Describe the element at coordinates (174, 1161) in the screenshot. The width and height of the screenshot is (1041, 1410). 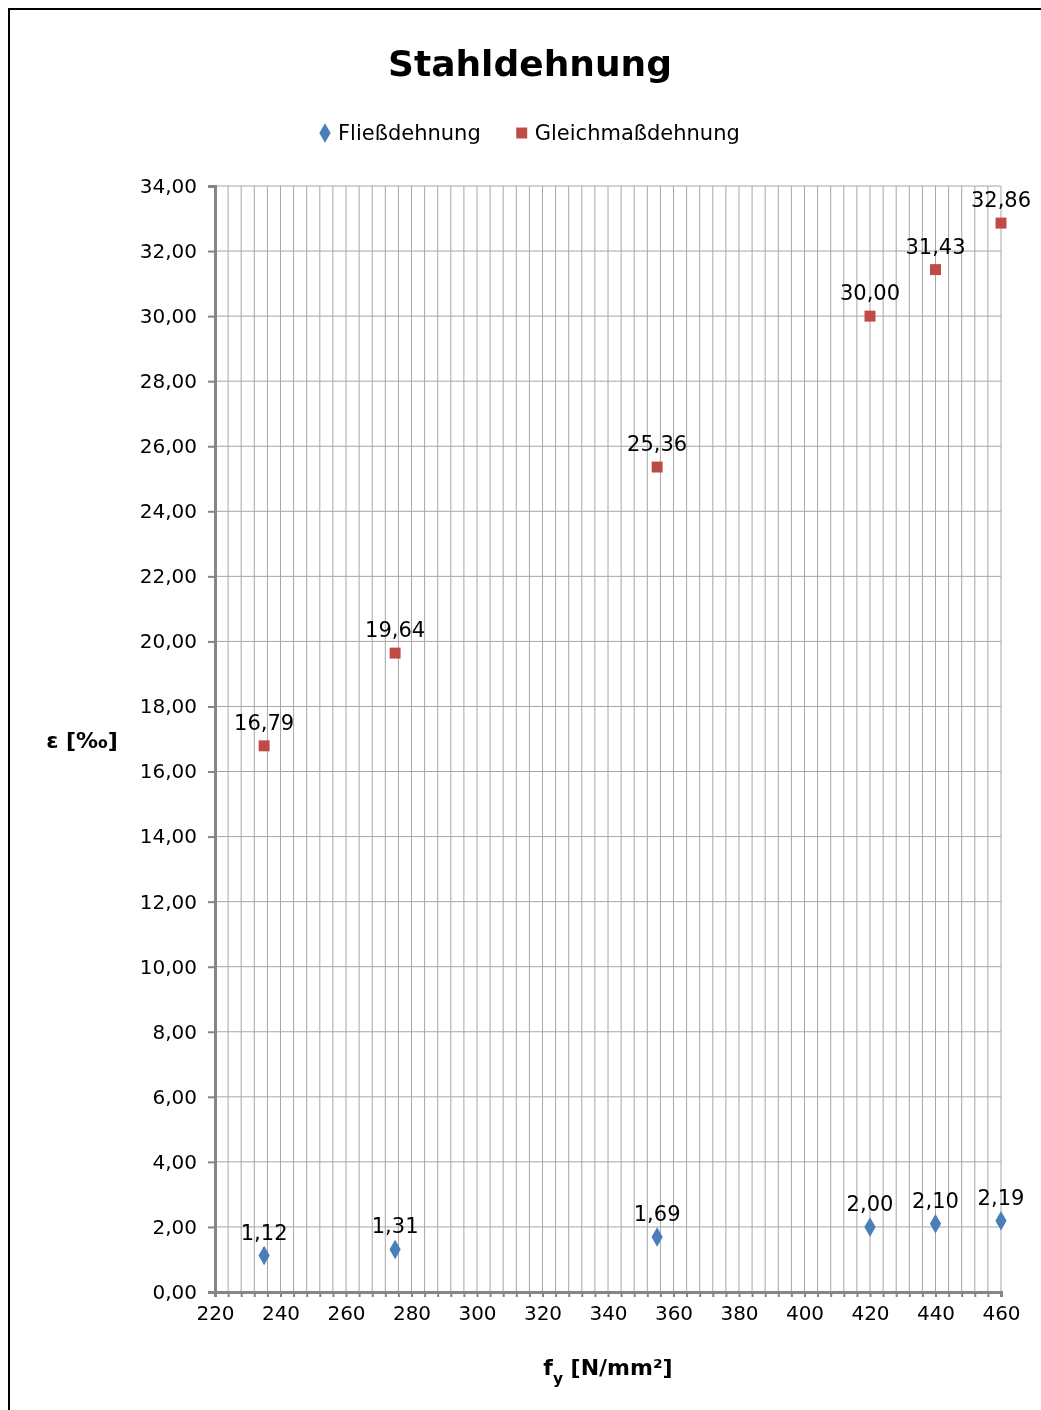
I see `y-tick-label: 4,00` at that location.